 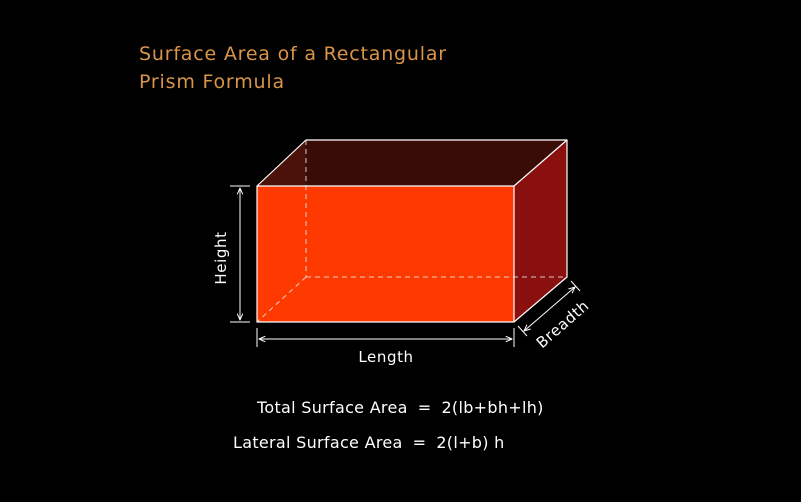 I want to click on length-label: Length, so click(x=385, y=357).